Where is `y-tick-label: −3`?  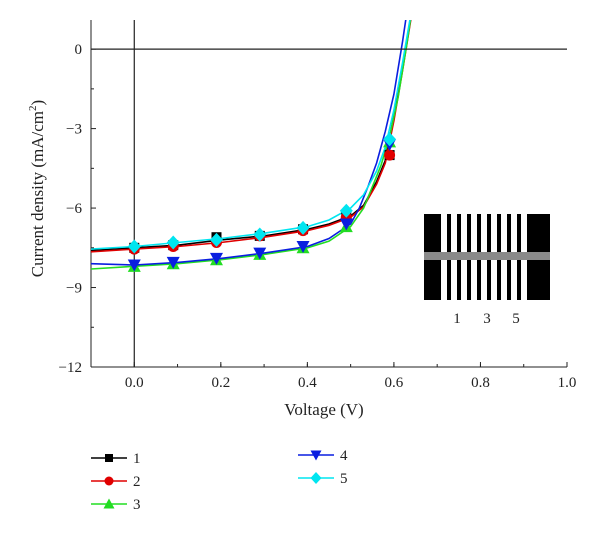
y-tick-label: −3 is located at coordinates (74, 130).